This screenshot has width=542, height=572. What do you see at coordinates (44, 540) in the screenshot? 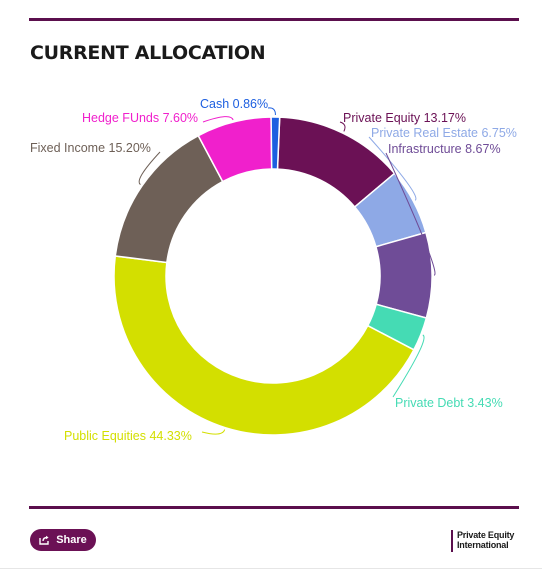
I see `share-icon` at bounding box center [44, 540].